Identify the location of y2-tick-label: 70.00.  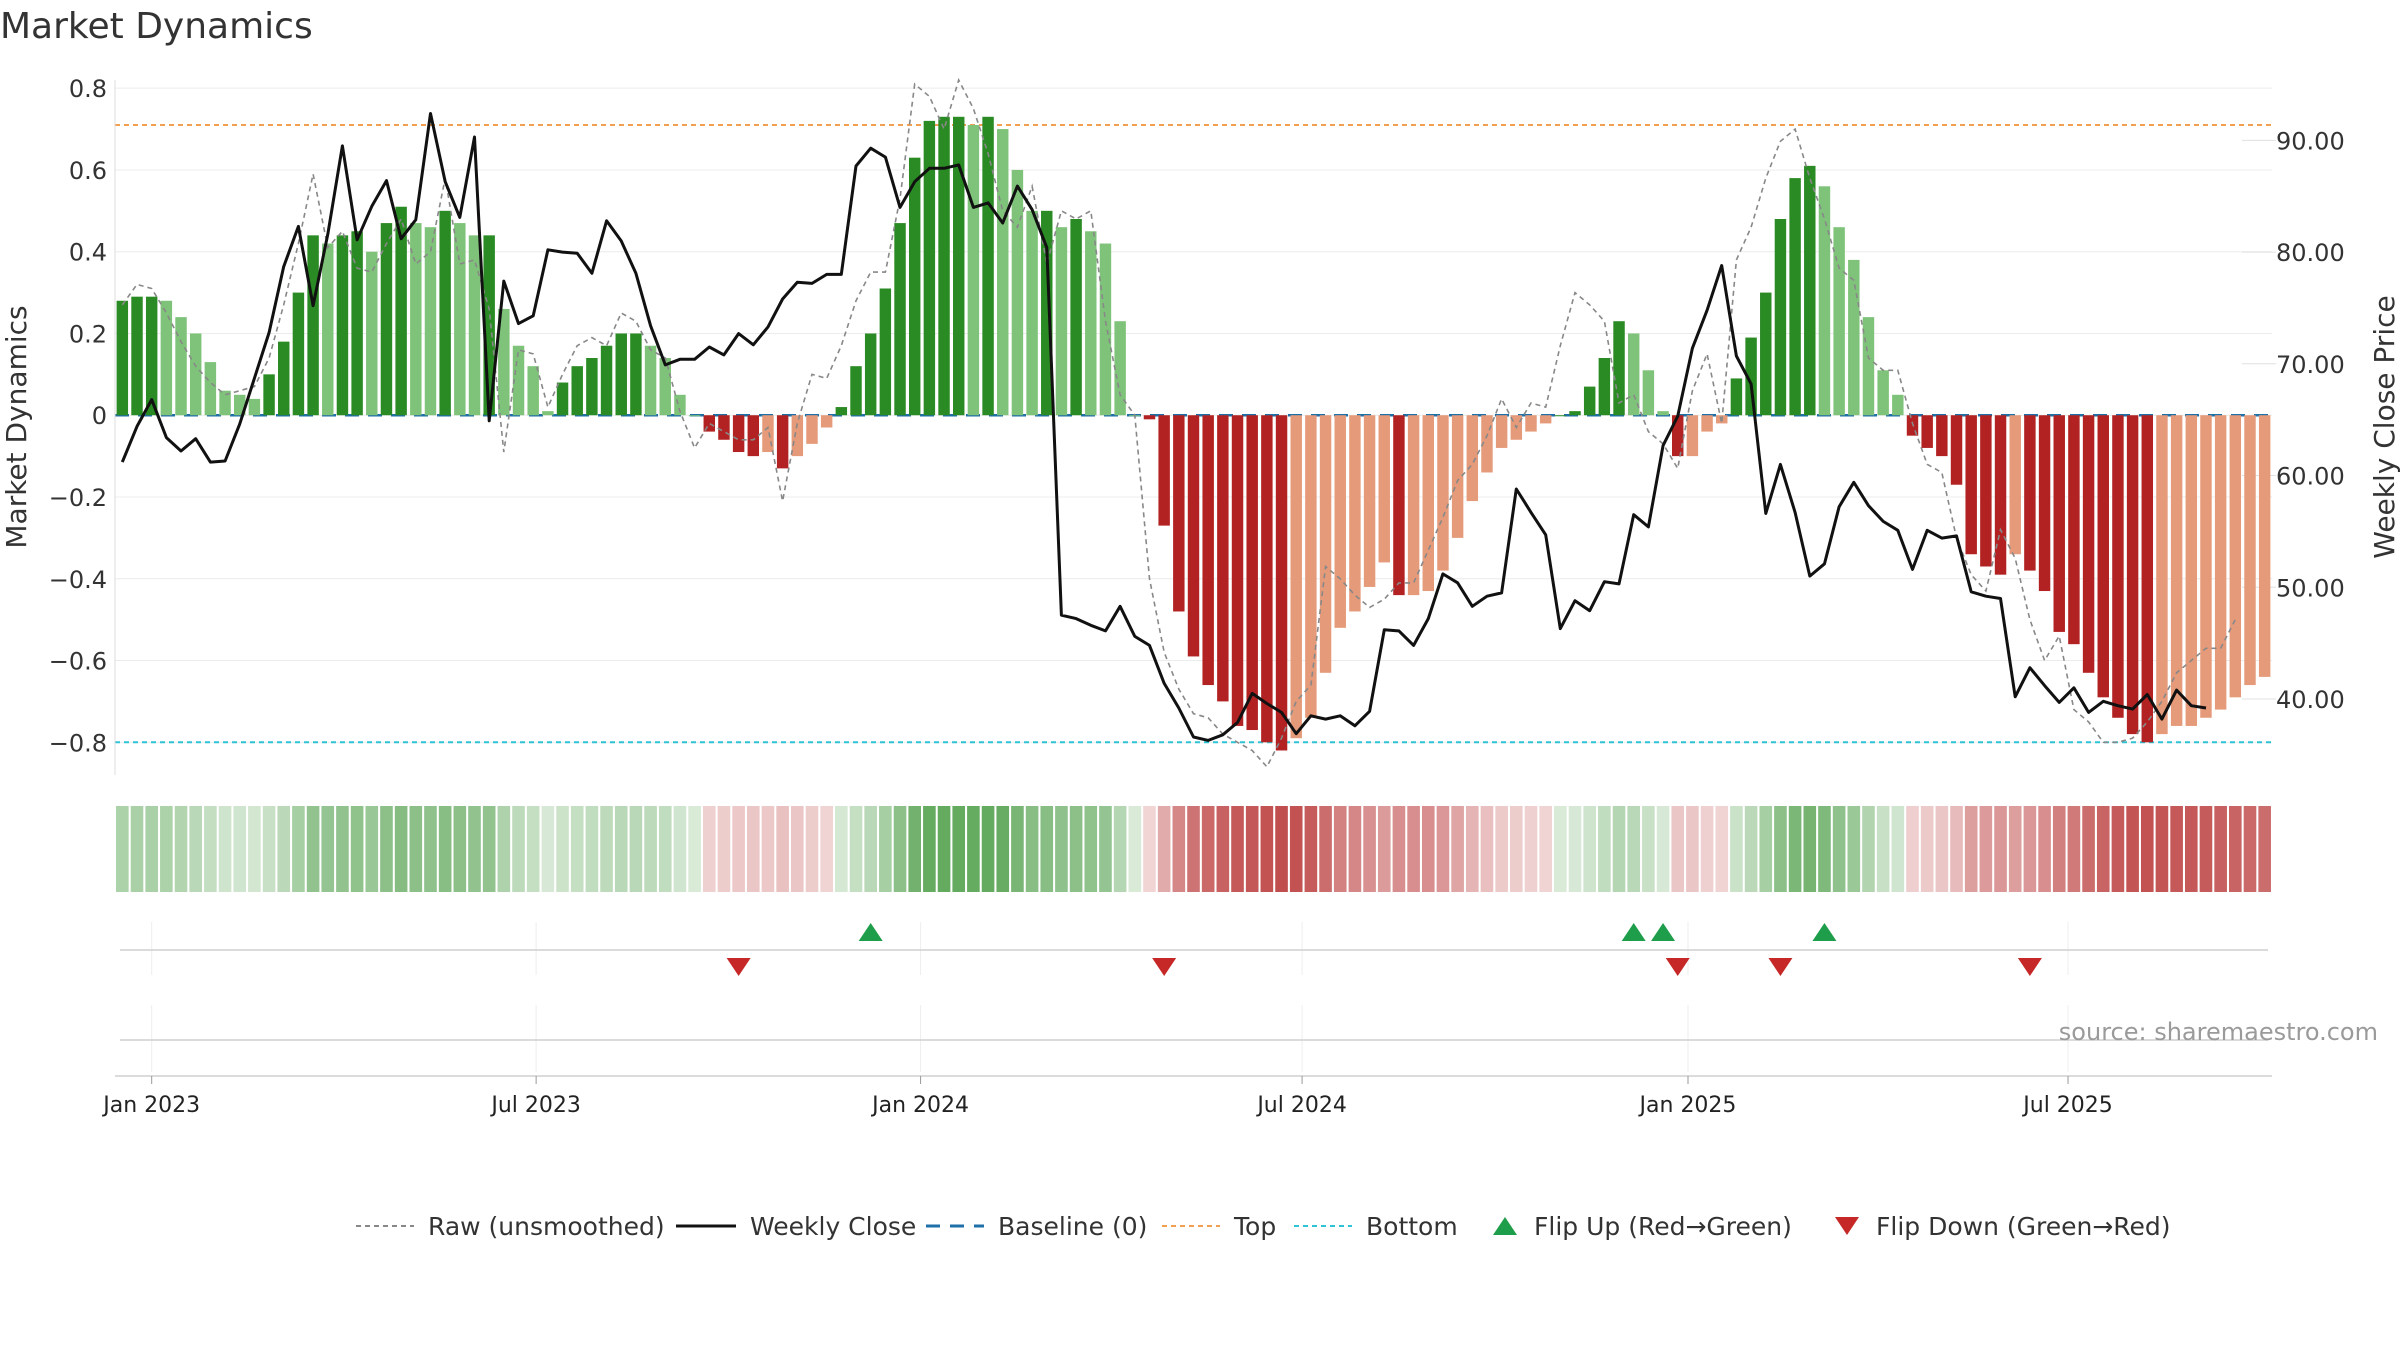
(2310, 365).